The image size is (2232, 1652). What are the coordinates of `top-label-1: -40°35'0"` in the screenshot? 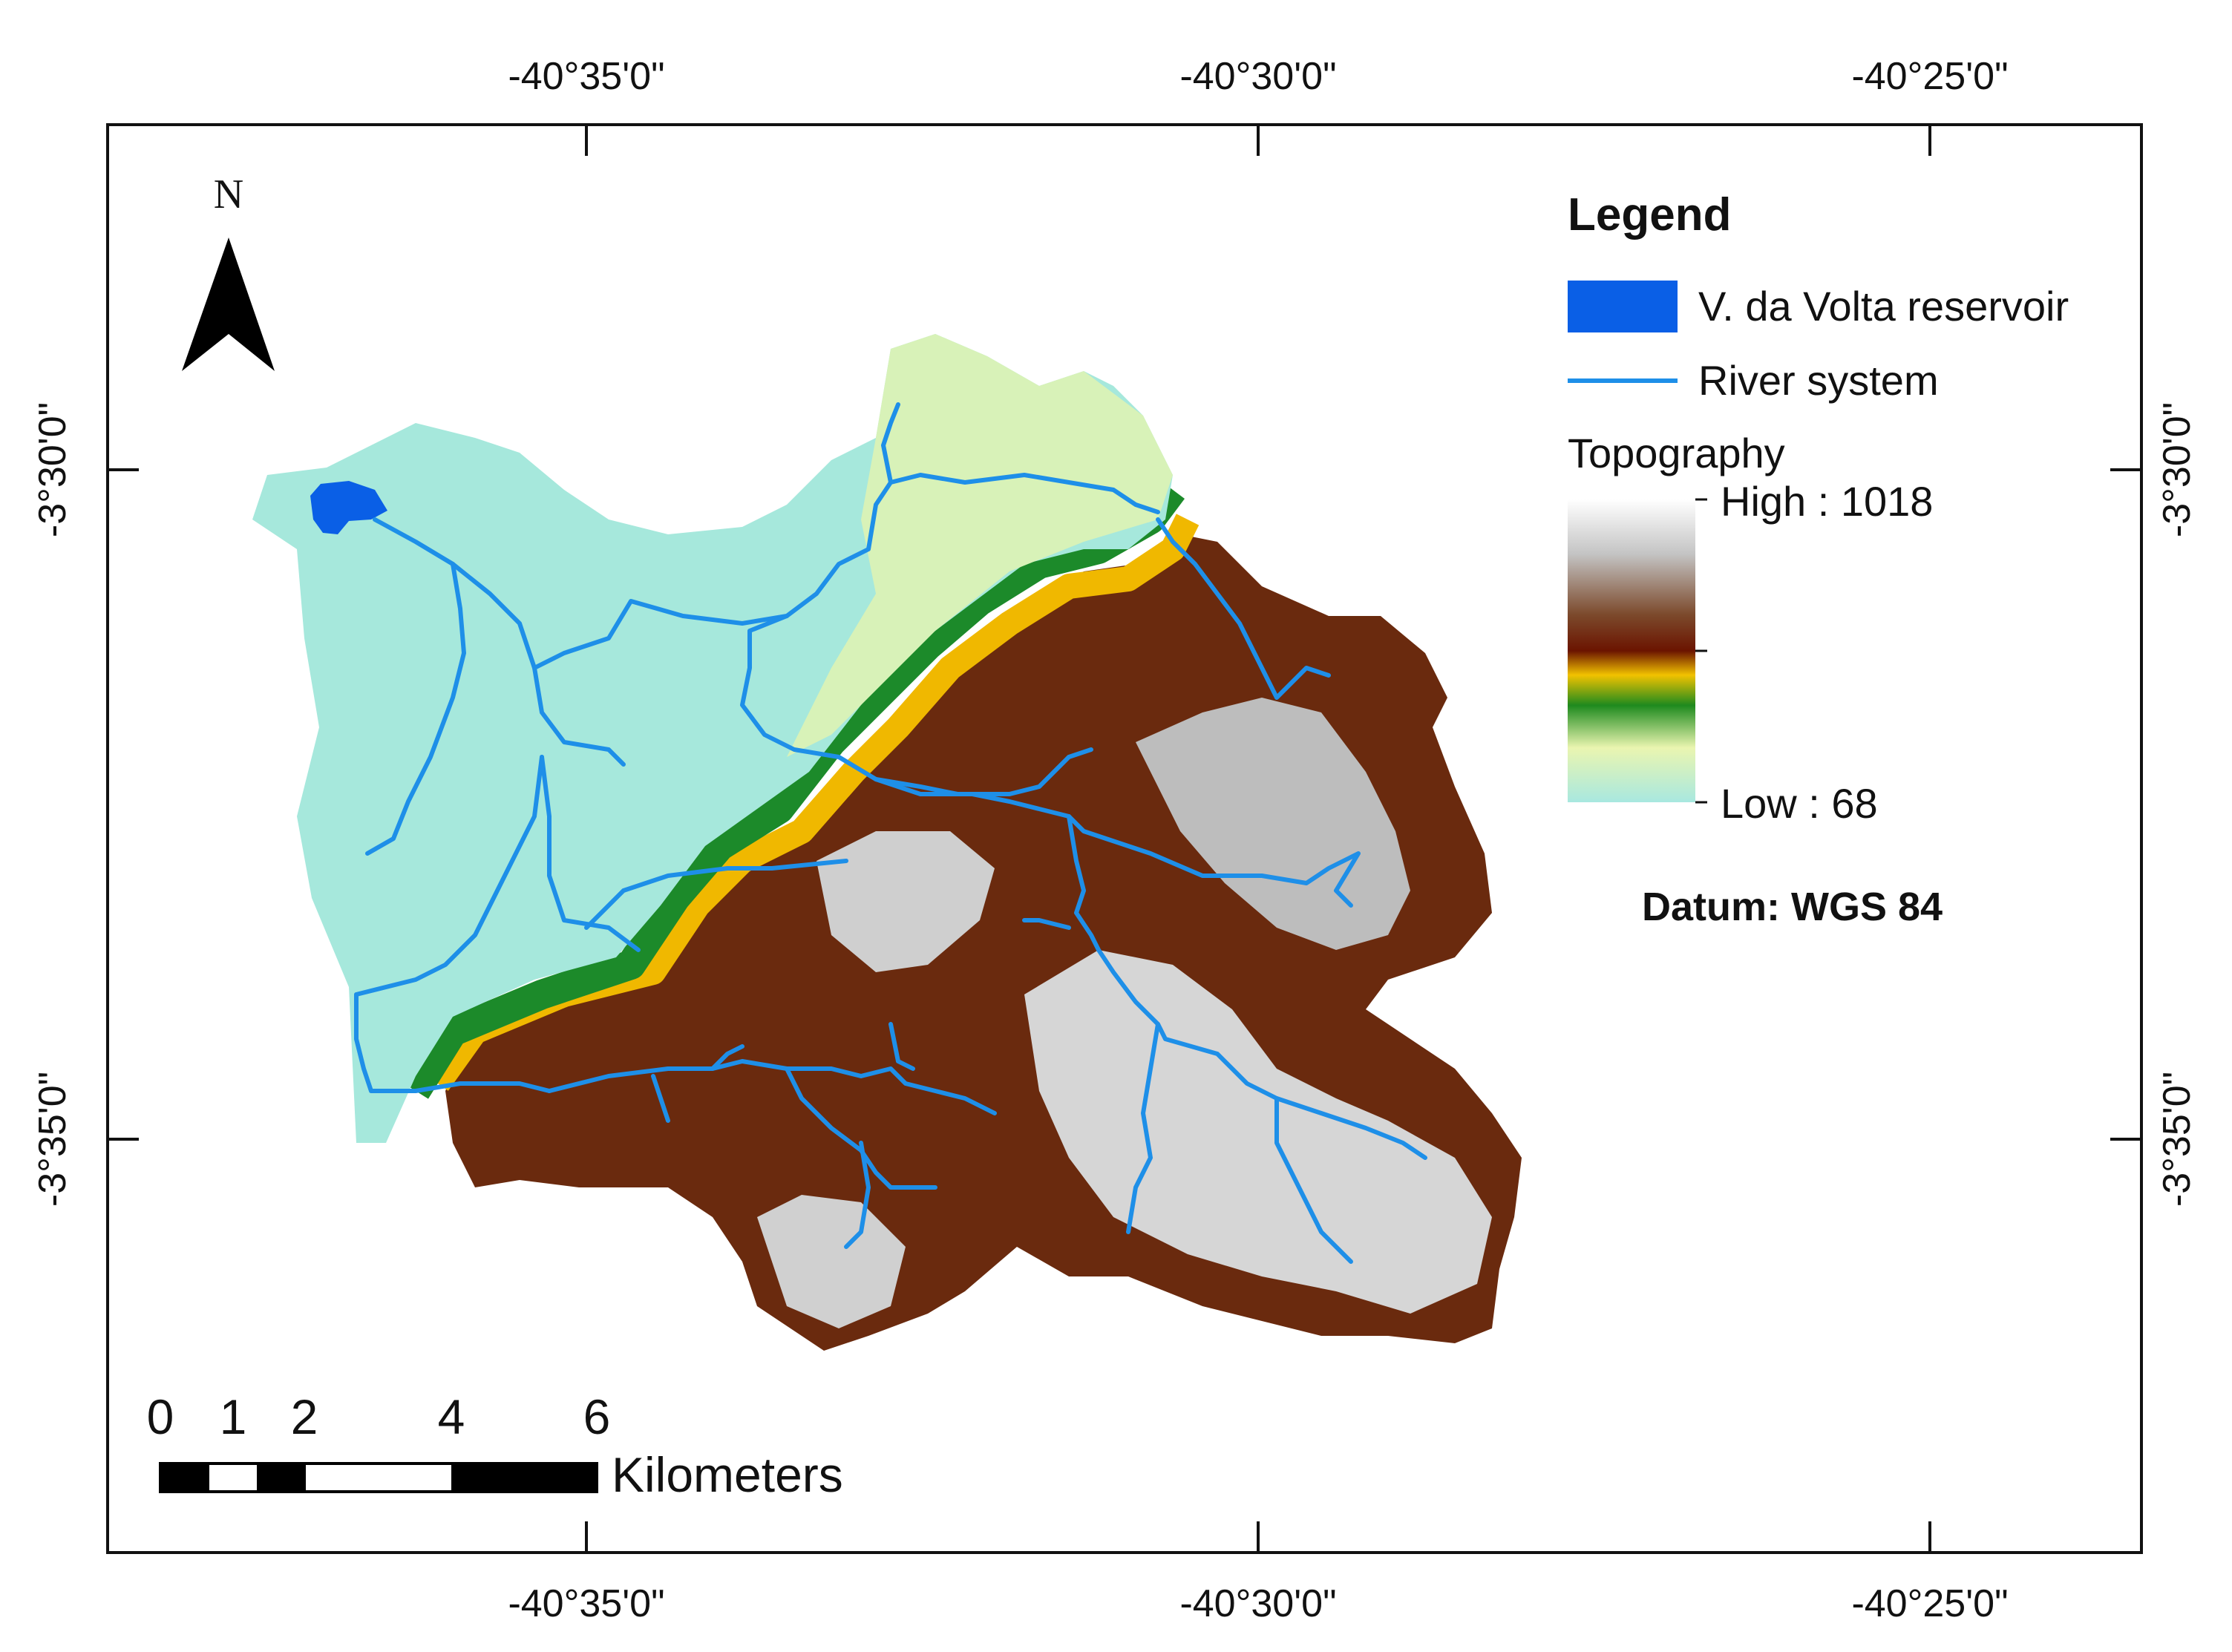 It's located at (586, 76).